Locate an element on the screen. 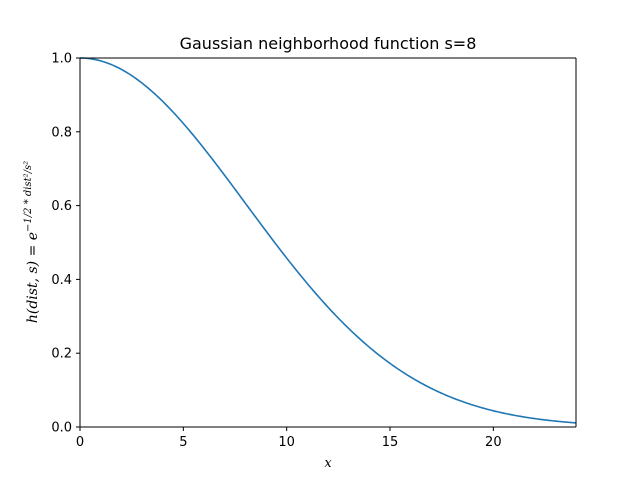  x-tick-label: 10 is located at coordinates (286, 442).